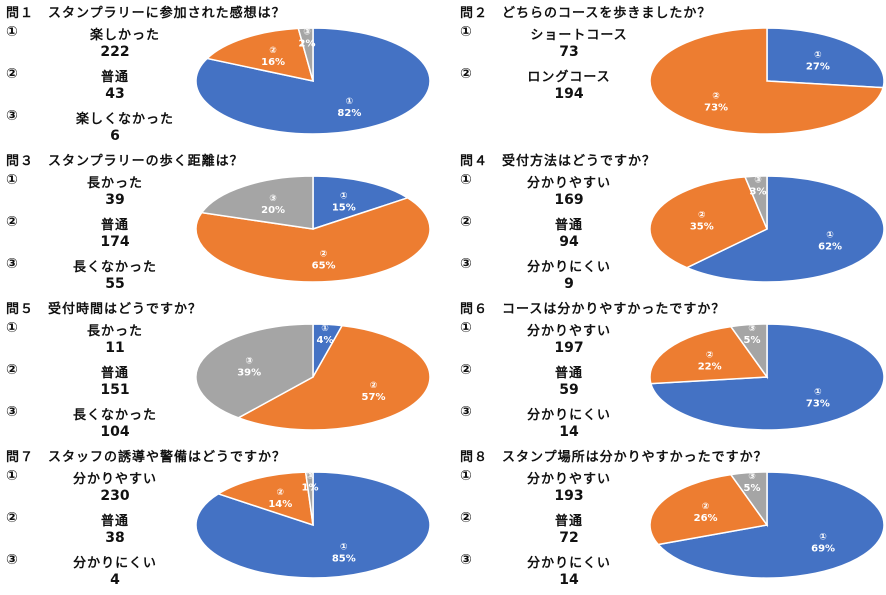  I want to click on option-label: 分かりやすい, so click(568, 331).